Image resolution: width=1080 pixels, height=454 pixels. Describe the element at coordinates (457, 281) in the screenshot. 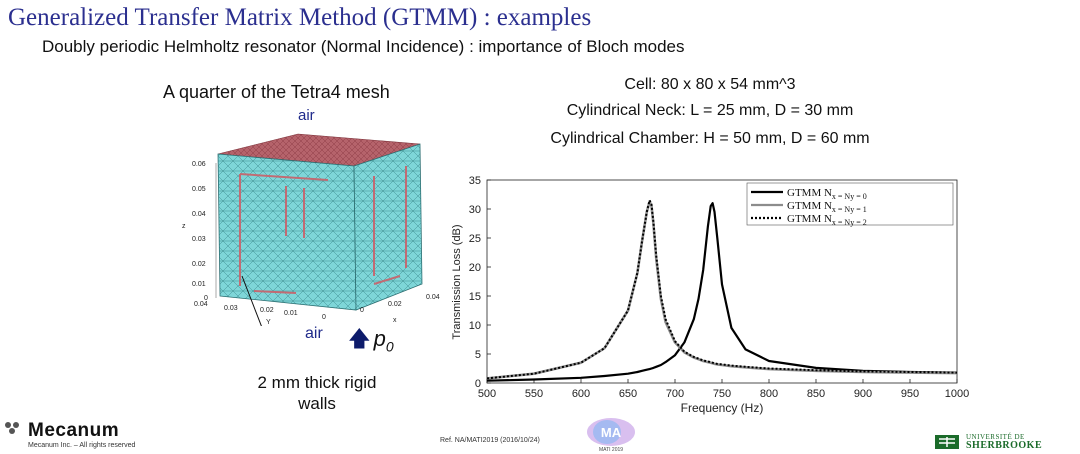

I see `y-axis-title: Transmission Loss (dB)` at that location.